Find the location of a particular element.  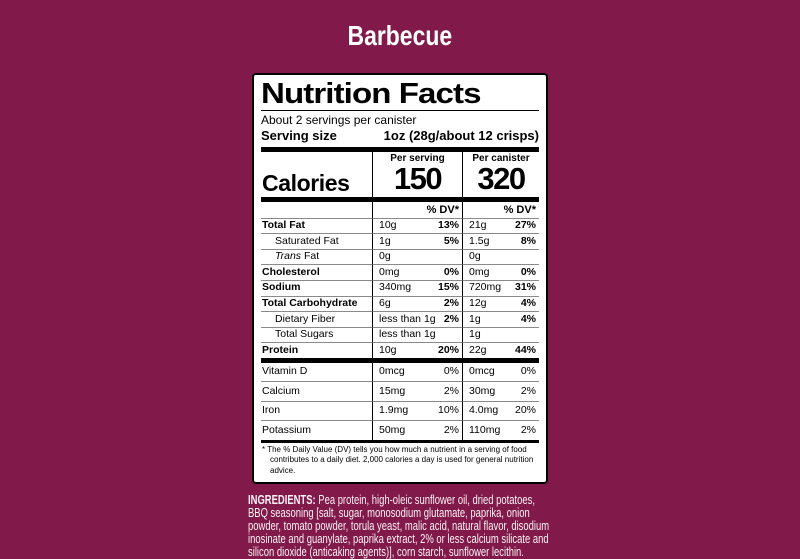

flavor-title: Barbecue is located at coordinates (400, 35).